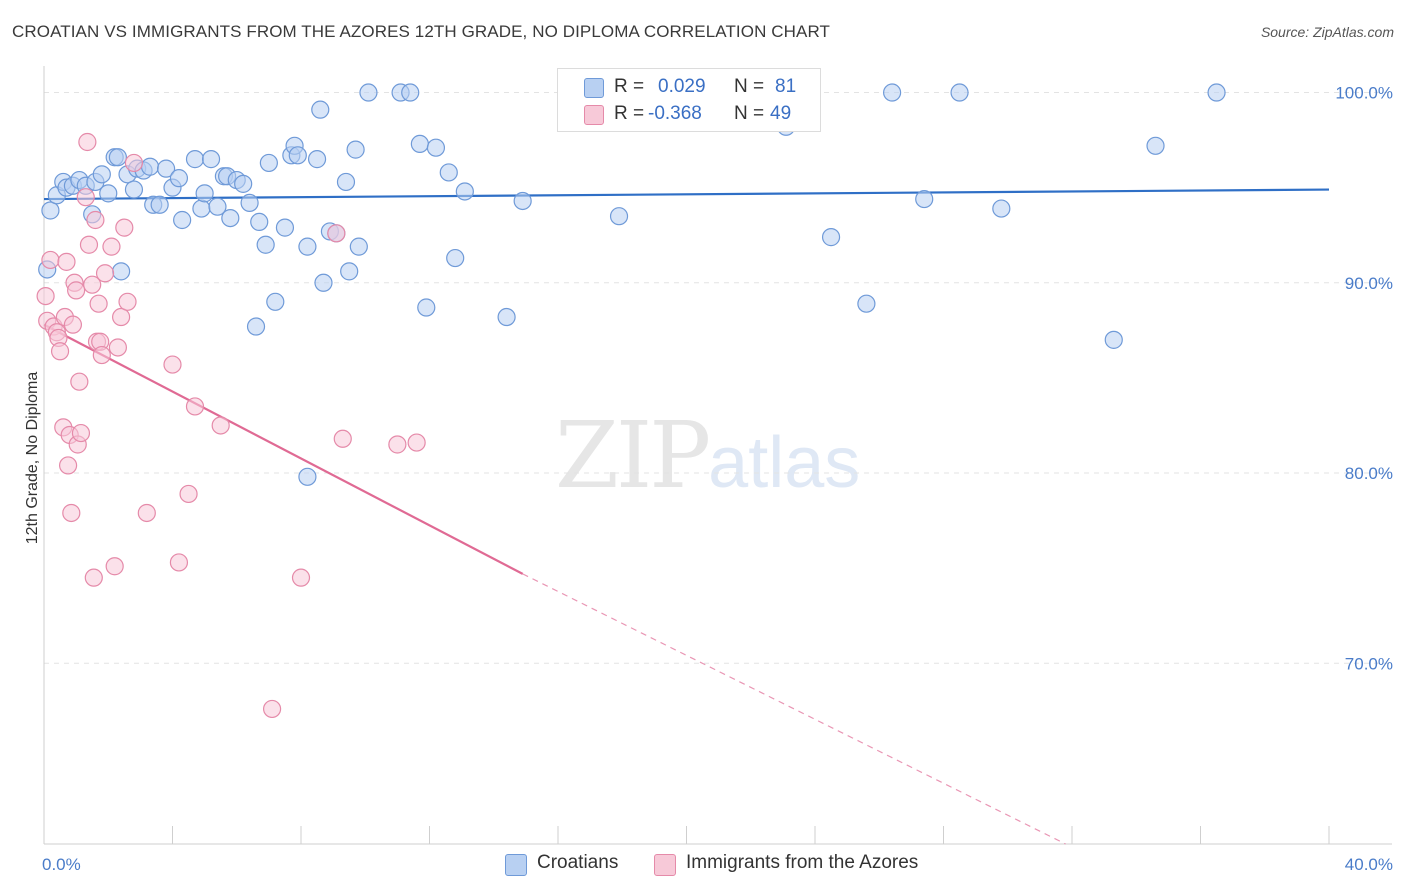  What do you see at coordinates (32, 458) in the screenshot?
I see `y-axis-label: 12th Grade, No Diploma` at bounding box center [32, 458].